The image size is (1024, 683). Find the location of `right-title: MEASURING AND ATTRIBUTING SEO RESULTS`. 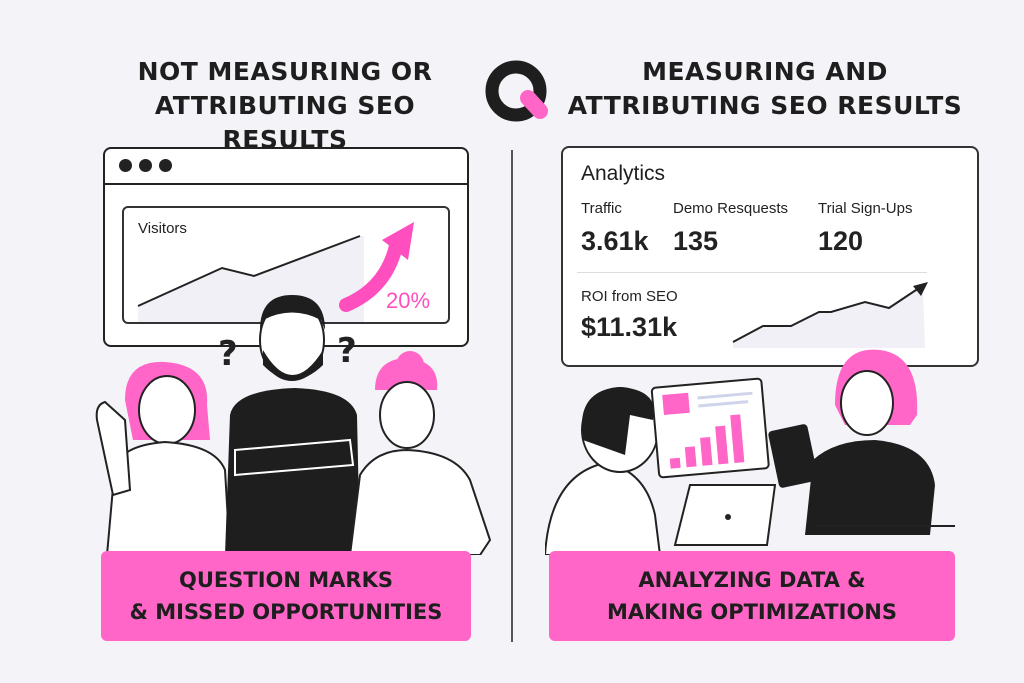

right-title: MEASURING AND ATTRIBUTING SEO RESULTS is located at coordinates (765, 89).